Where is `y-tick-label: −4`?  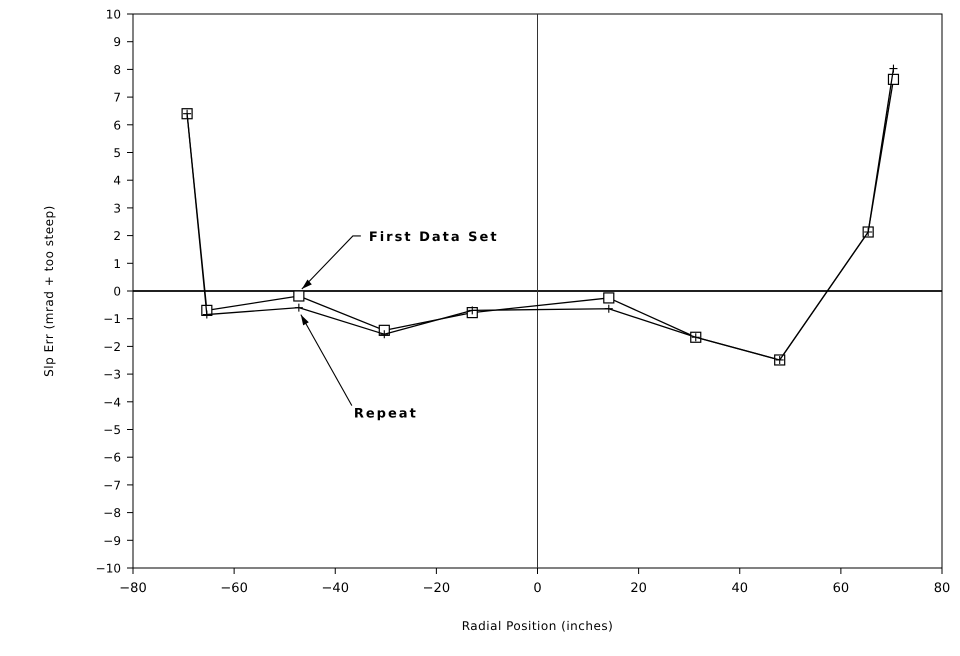
y-tick-label: −4 is located at coordinates (112, 402).